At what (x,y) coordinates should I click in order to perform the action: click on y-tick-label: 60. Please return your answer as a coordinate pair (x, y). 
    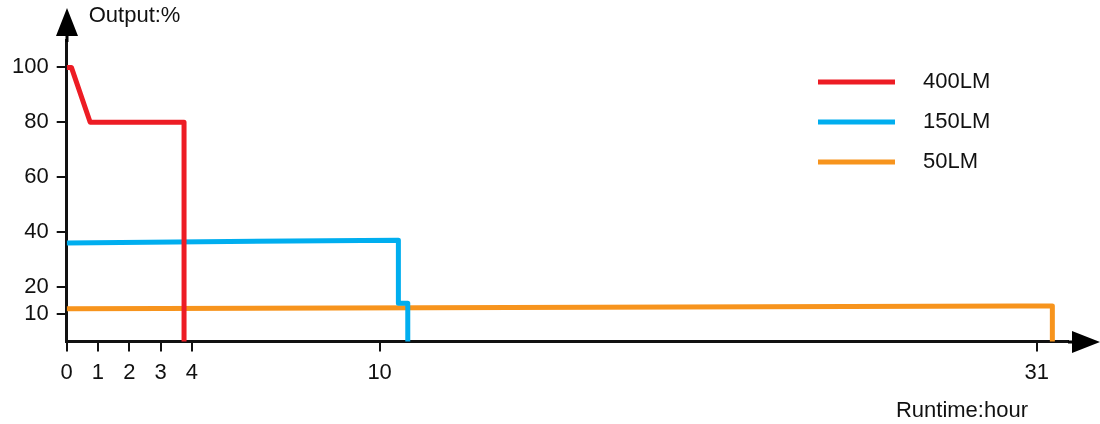
    Looking at the image, I should click on (36, 176).